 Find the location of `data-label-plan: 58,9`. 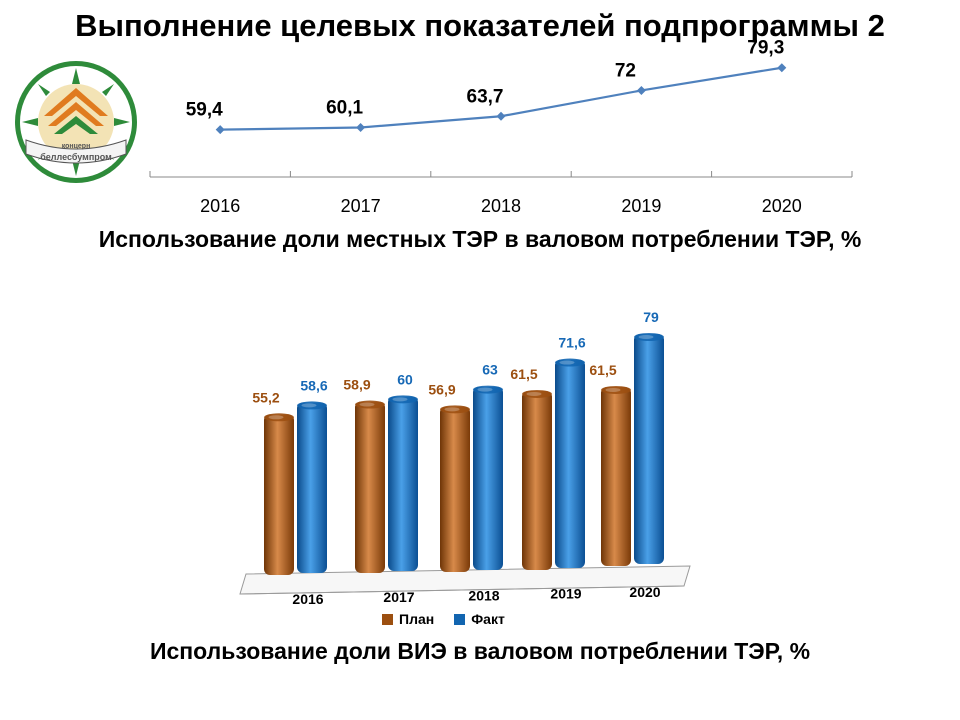

data-label-plan: 58,9 is located at coordinates (356, 385).